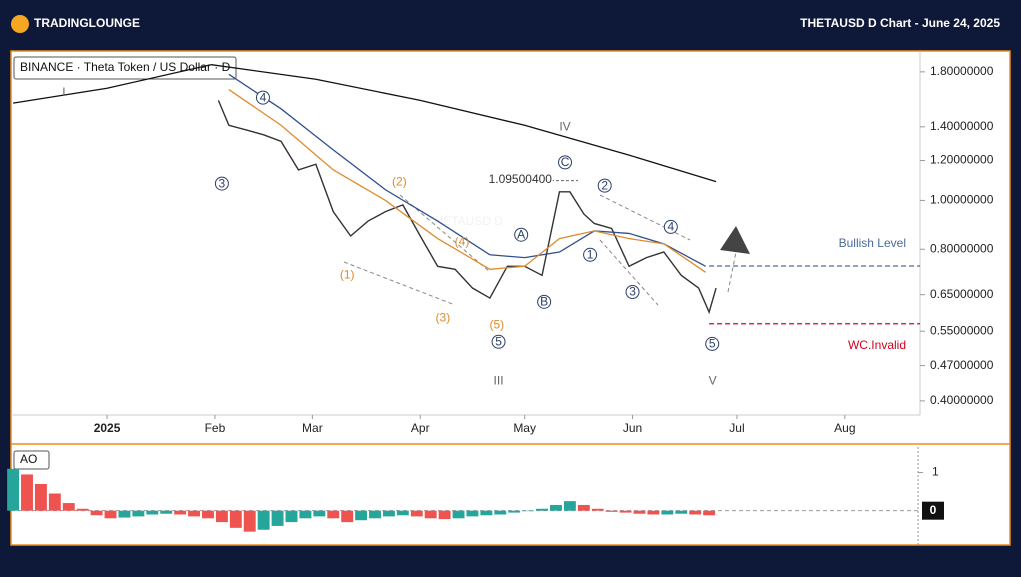  What do you see at coordinates (590, 254) in the screenshot?
I see `wave-label: 1` at bounding box center [590, 254].